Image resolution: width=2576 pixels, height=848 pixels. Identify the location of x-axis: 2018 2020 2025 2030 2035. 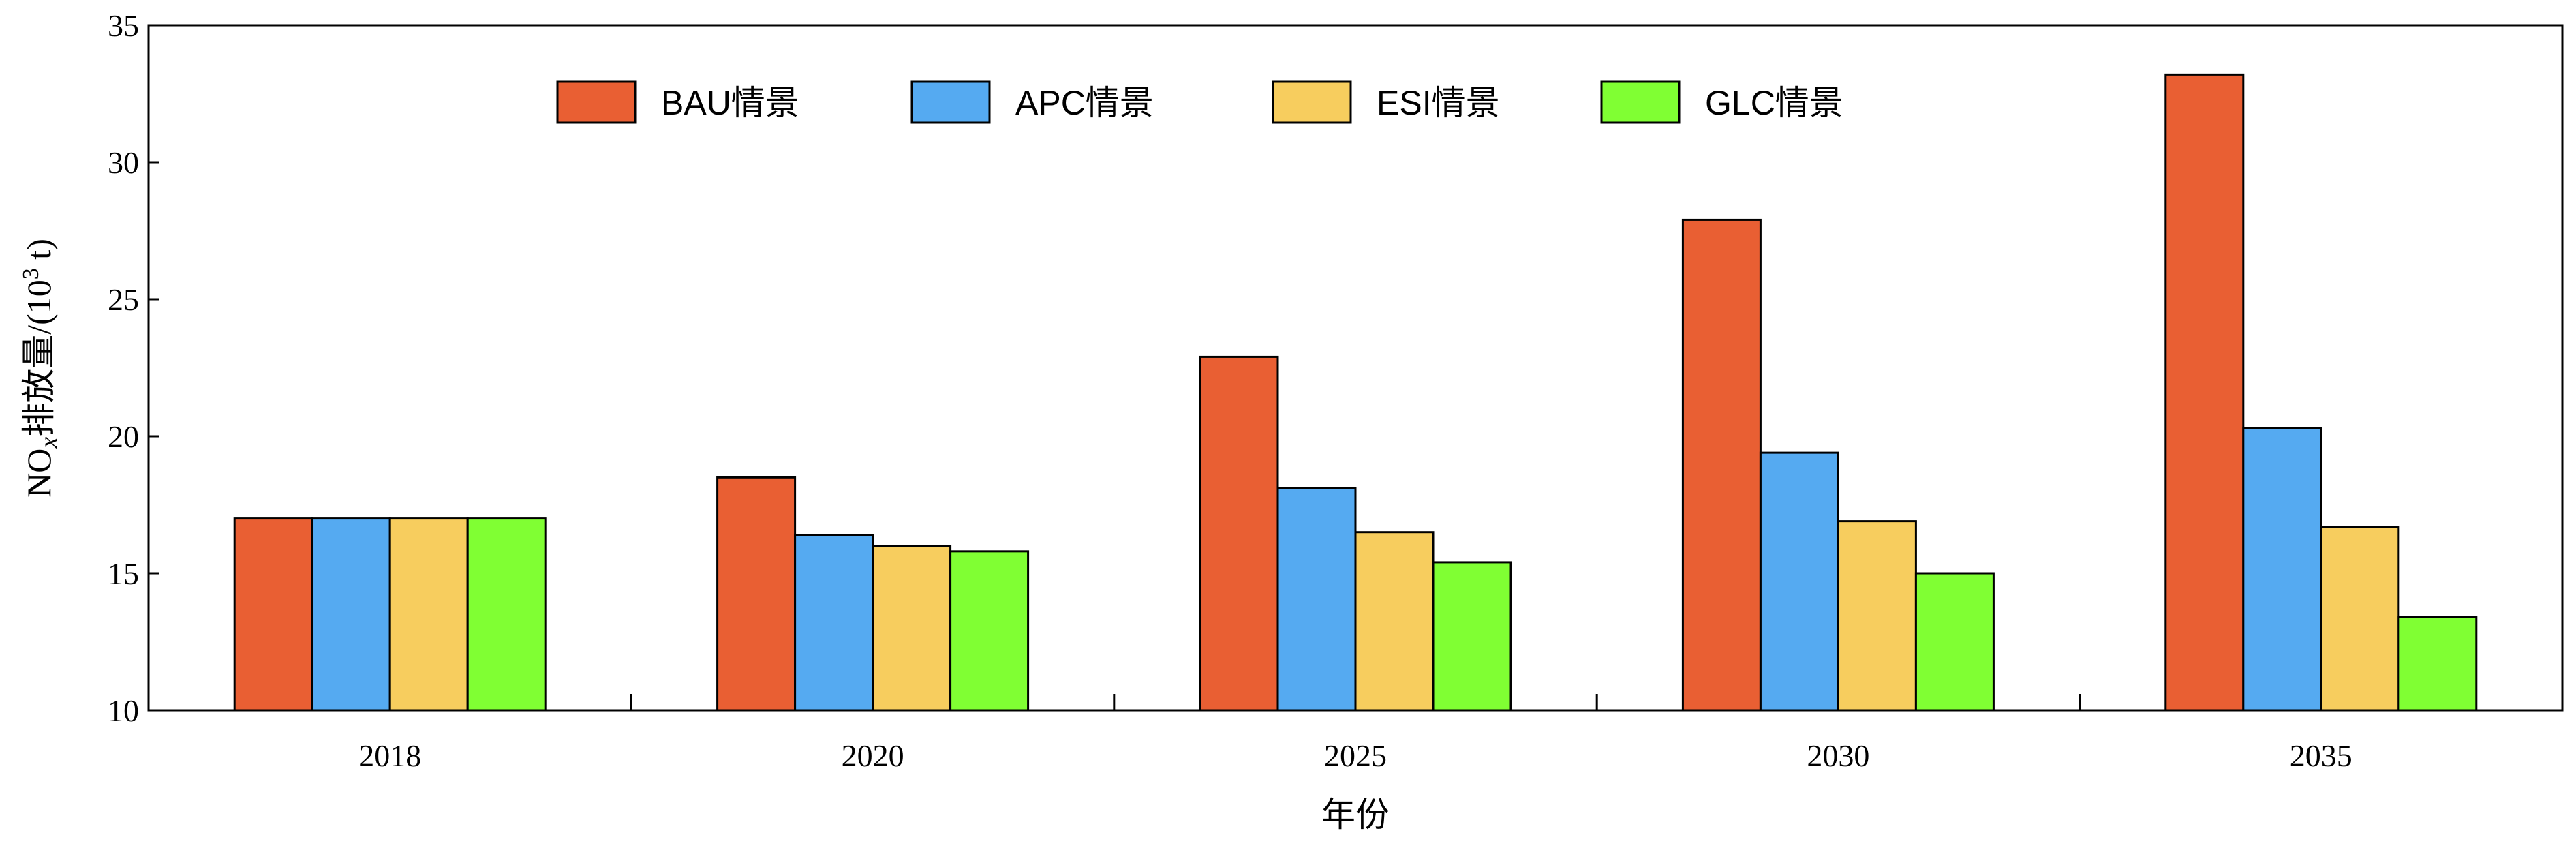
(1355, 733).